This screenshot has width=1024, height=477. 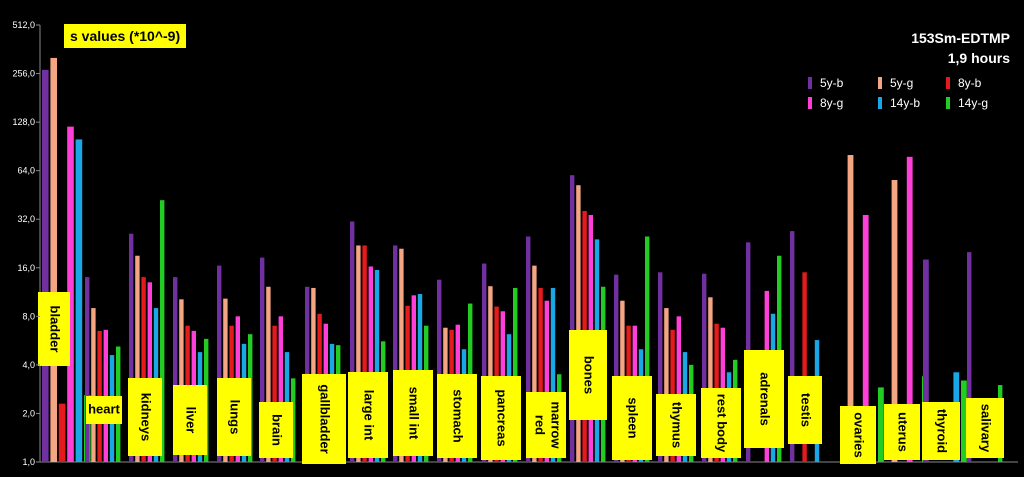 What do you see at coordinates (26, 171) in the screenshot?
I see `y-tick-label: 64,0` at bounding box center [26, 171].